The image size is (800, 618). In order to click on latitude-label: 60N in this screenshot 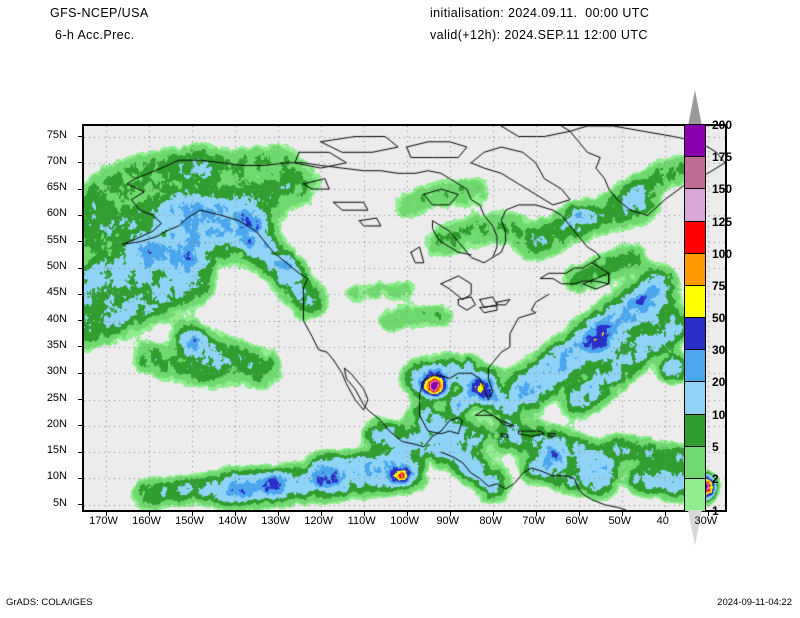, I will do `click(56, 213)`.